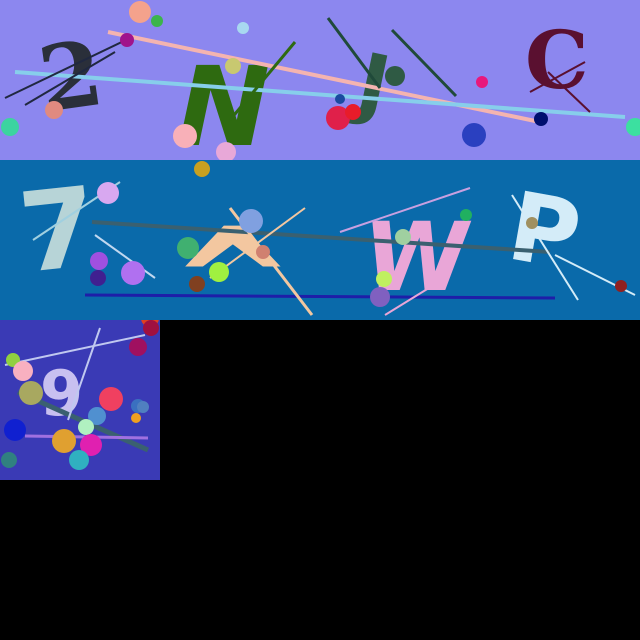  I want to click on captcha-tile-3-canvas: 9, so click(80, 400).